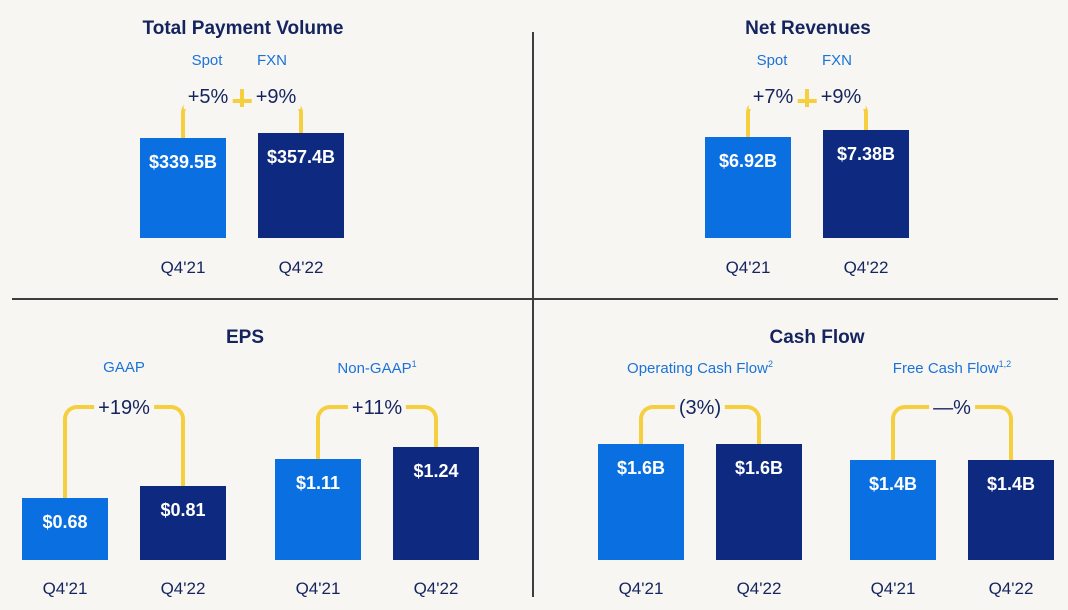  Describe the element at coordinates (65, 522) in the screenshot. I see `eps-gaap-value-label: $0.68` at that location.